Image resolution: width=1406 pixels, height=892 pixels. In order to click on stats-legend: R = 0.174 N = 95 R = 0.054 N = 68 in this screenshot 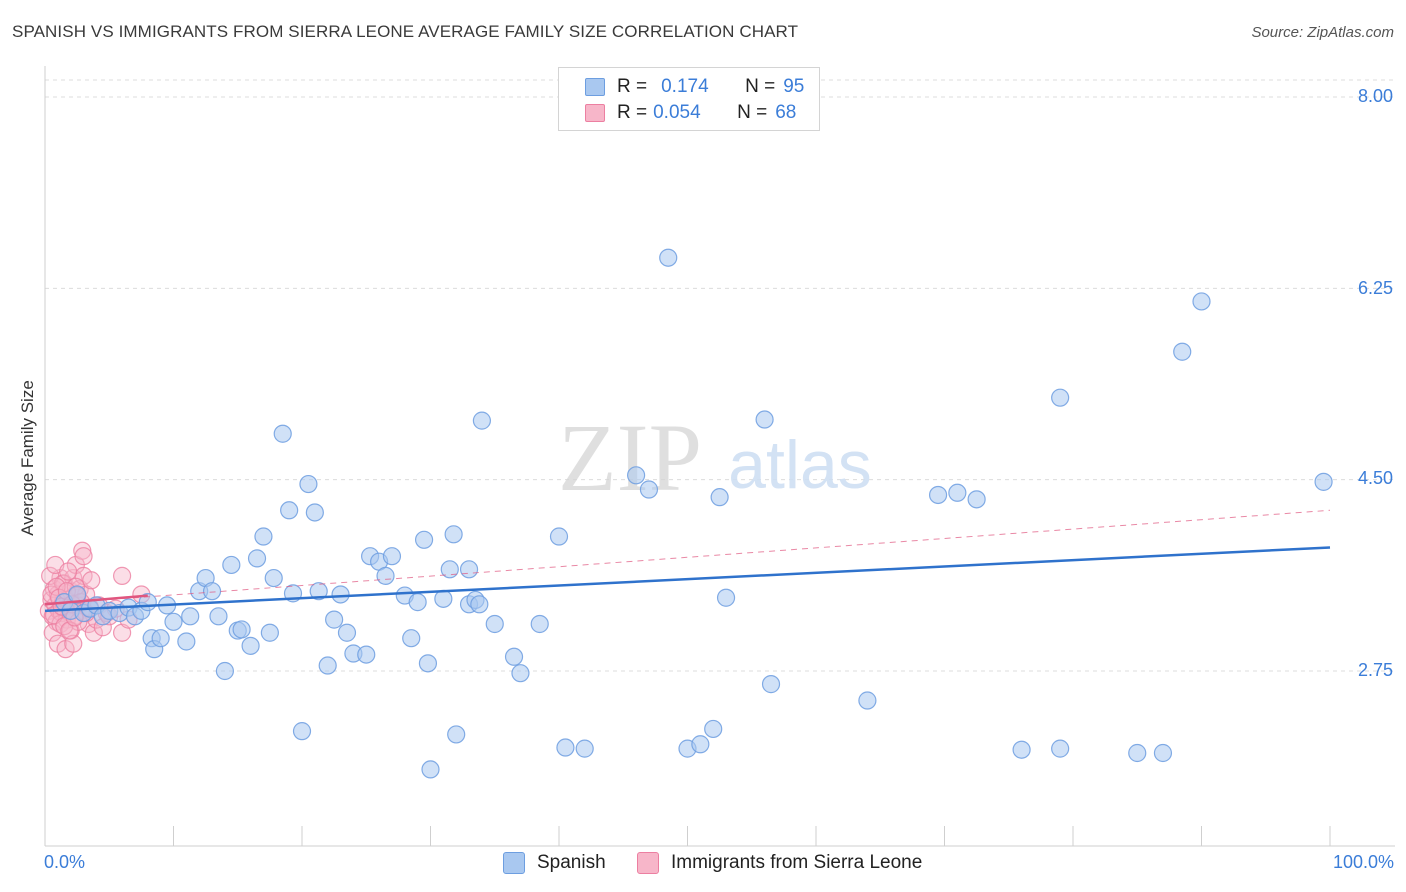, I will do `click(689, 99)`.